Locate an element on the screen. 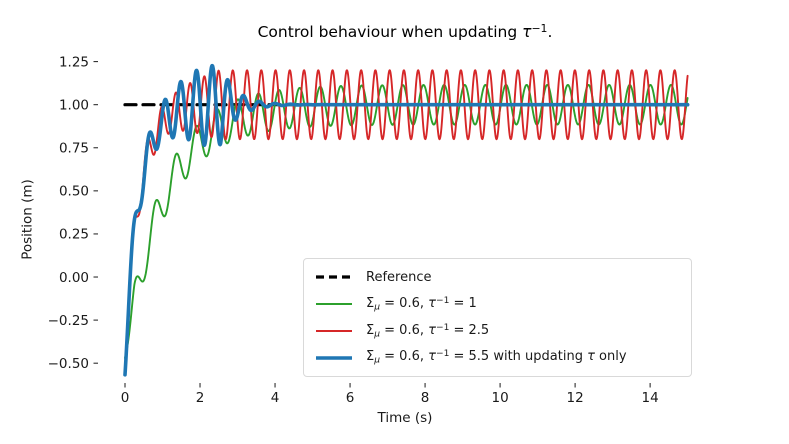  x-tick-label: 14 is located at coordinates (650, 398).